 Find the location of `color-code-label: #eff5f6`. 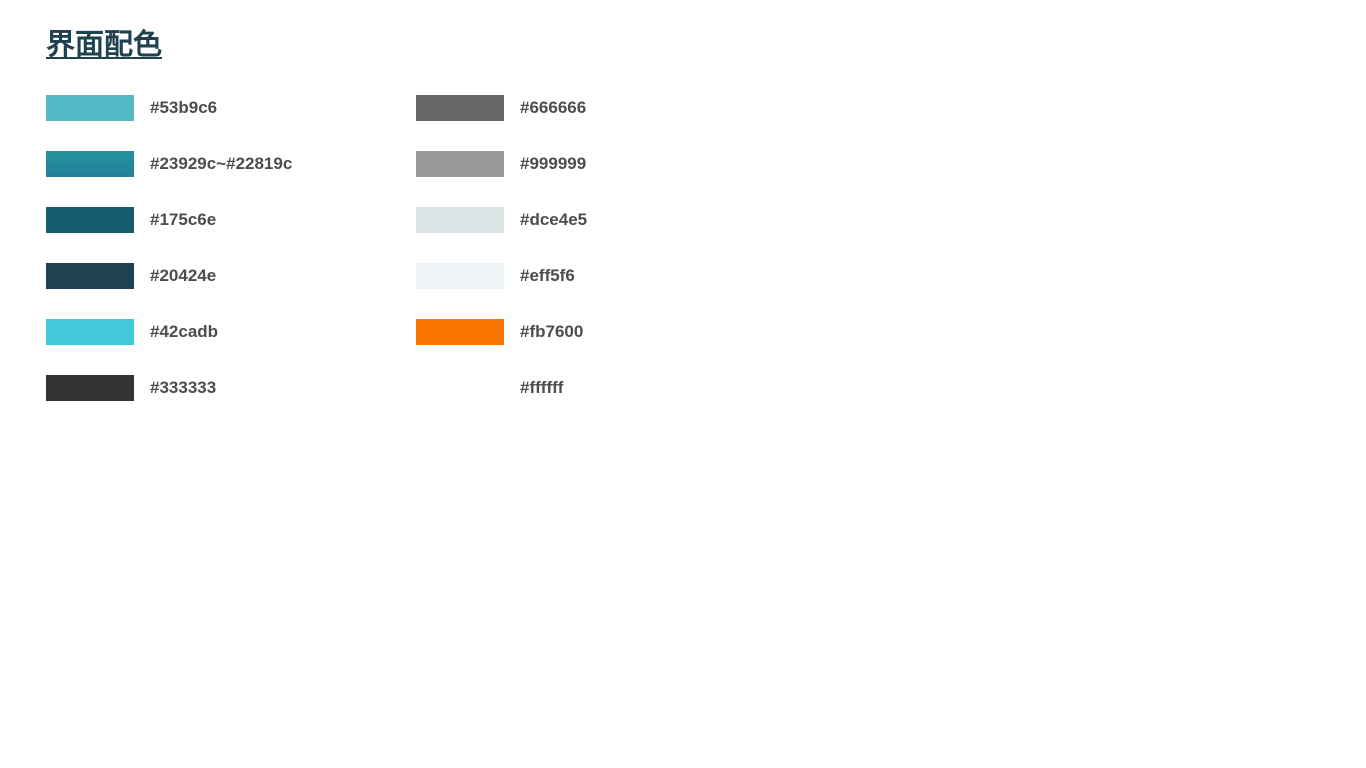

color-code-label: #eff5f6 is located at coordinates (547, 275).